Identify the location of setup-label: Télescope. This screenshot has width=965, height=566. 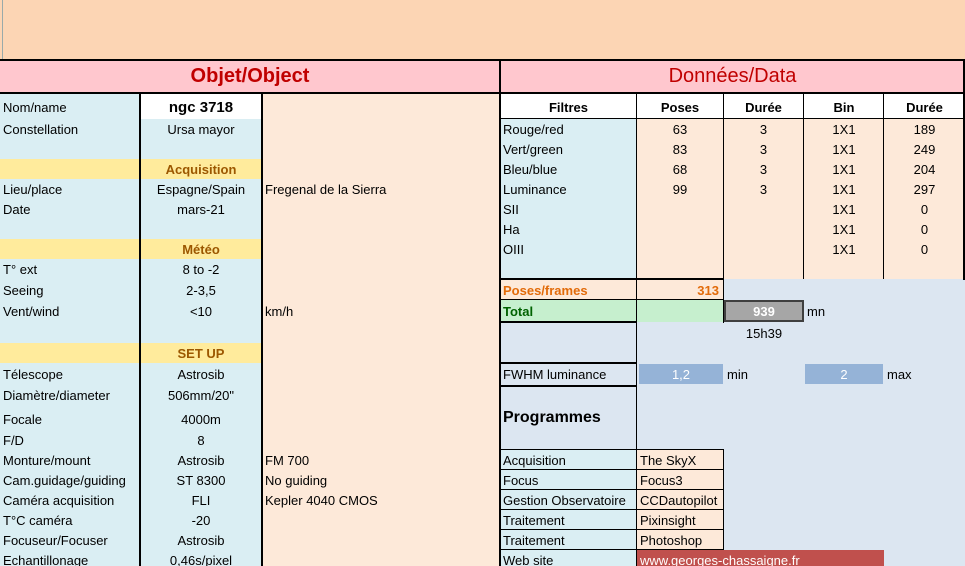
(33, 374).